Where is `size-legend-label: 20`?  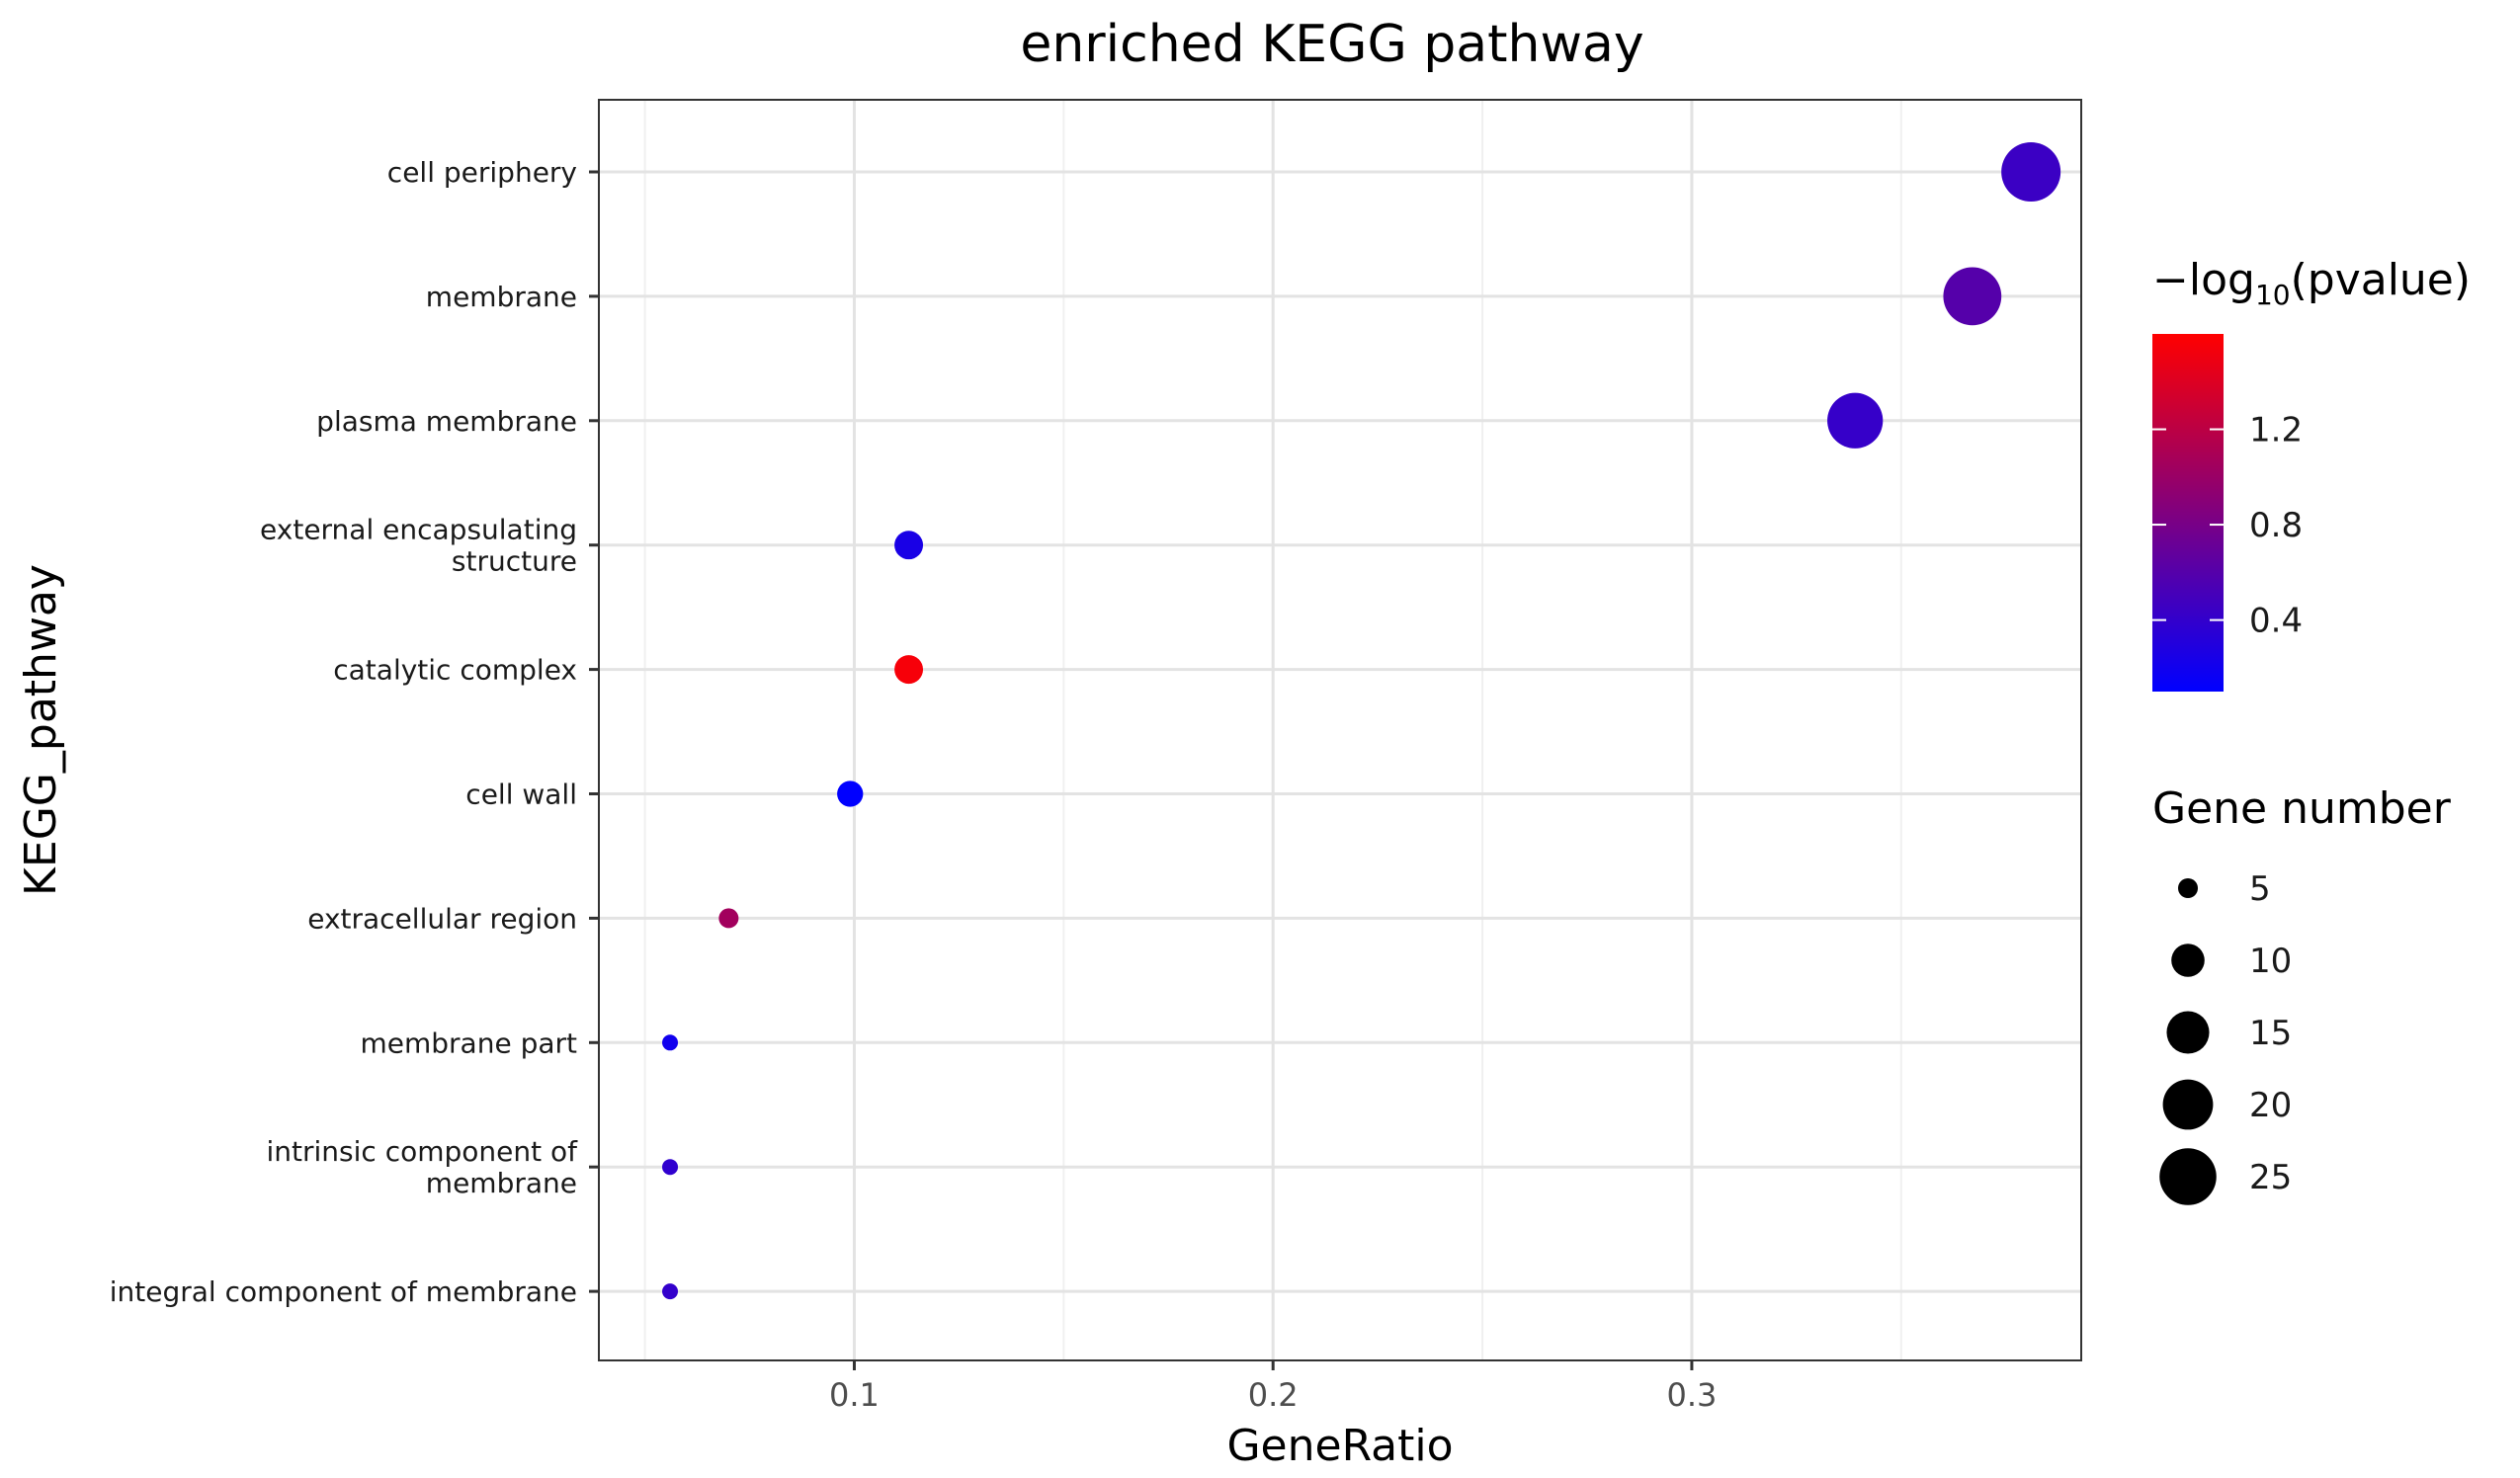
size-legend-label: 20 is located at coordinates (2270, 1105).